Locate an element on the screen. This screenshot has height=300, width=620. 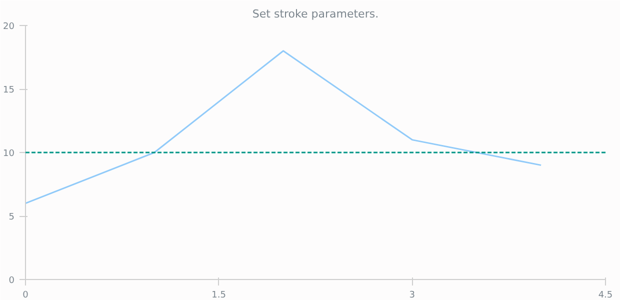
x-tick-label: 1.5 is located at coordinates (219, 295).